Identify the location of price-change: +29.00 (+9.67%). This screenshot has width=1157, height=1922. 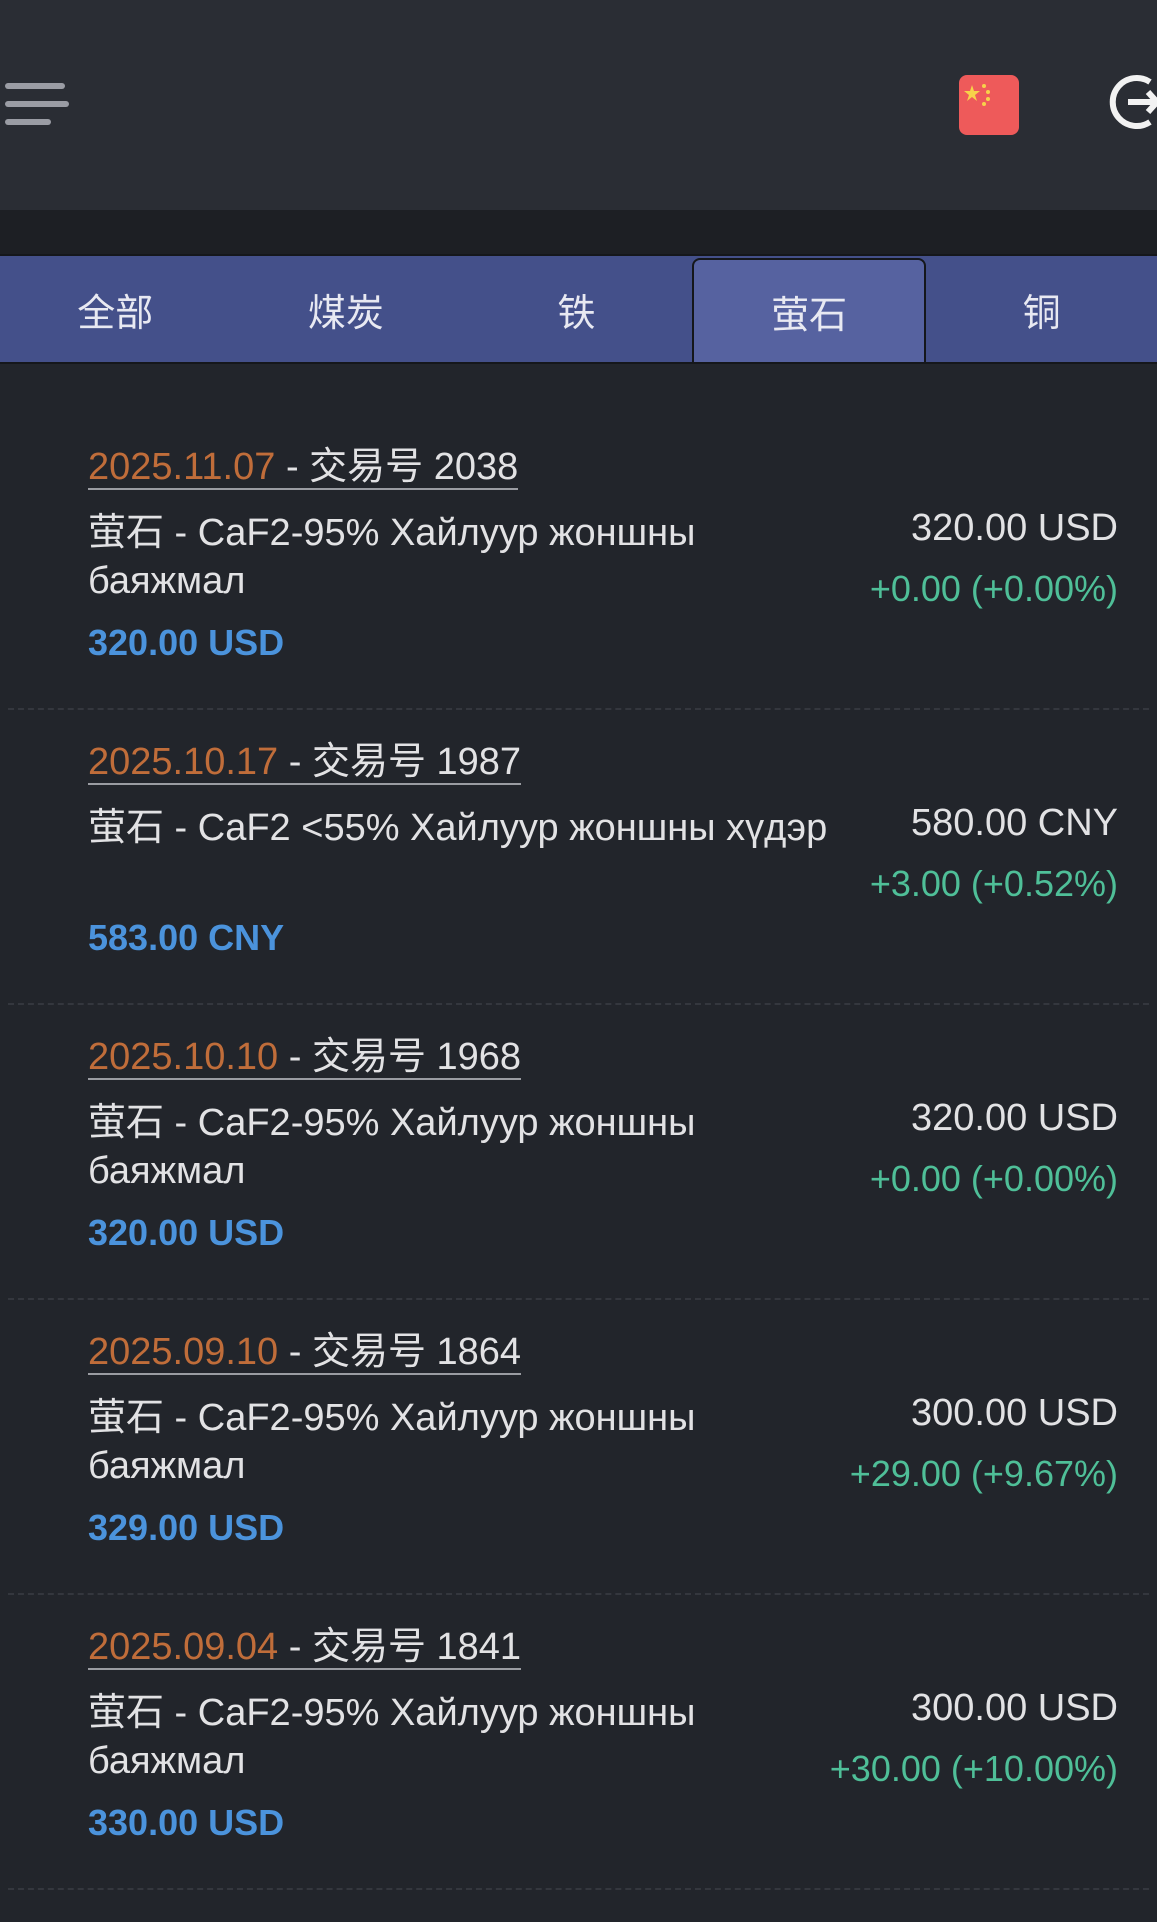
(983, 1473).